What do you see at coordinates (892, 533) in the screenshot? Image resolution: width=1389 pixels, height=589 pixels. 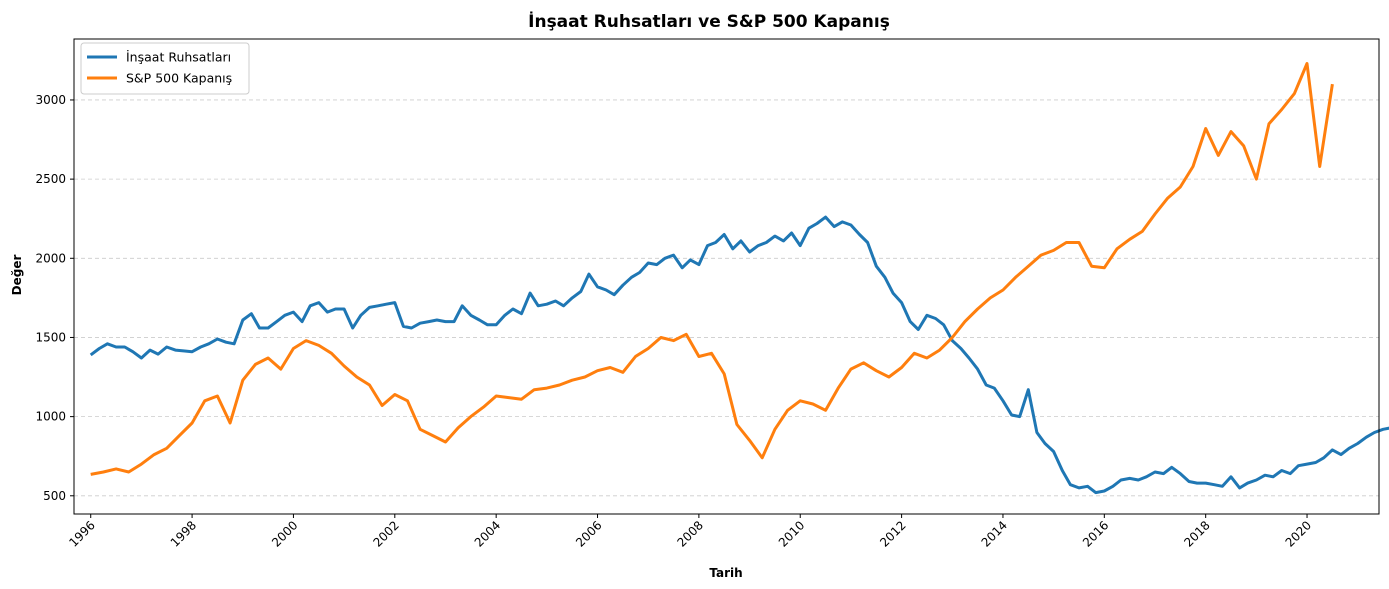 I see `x-tick-label: 2012` at bounding box center [892, 533].